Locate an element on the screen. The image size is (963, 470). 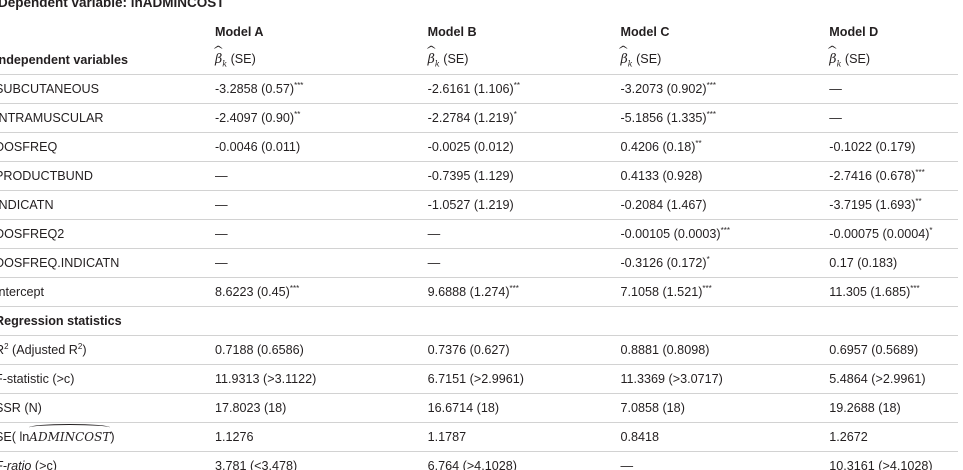
stat-label: SE( lnADMINCOST) is located at coordinates (107, 437).